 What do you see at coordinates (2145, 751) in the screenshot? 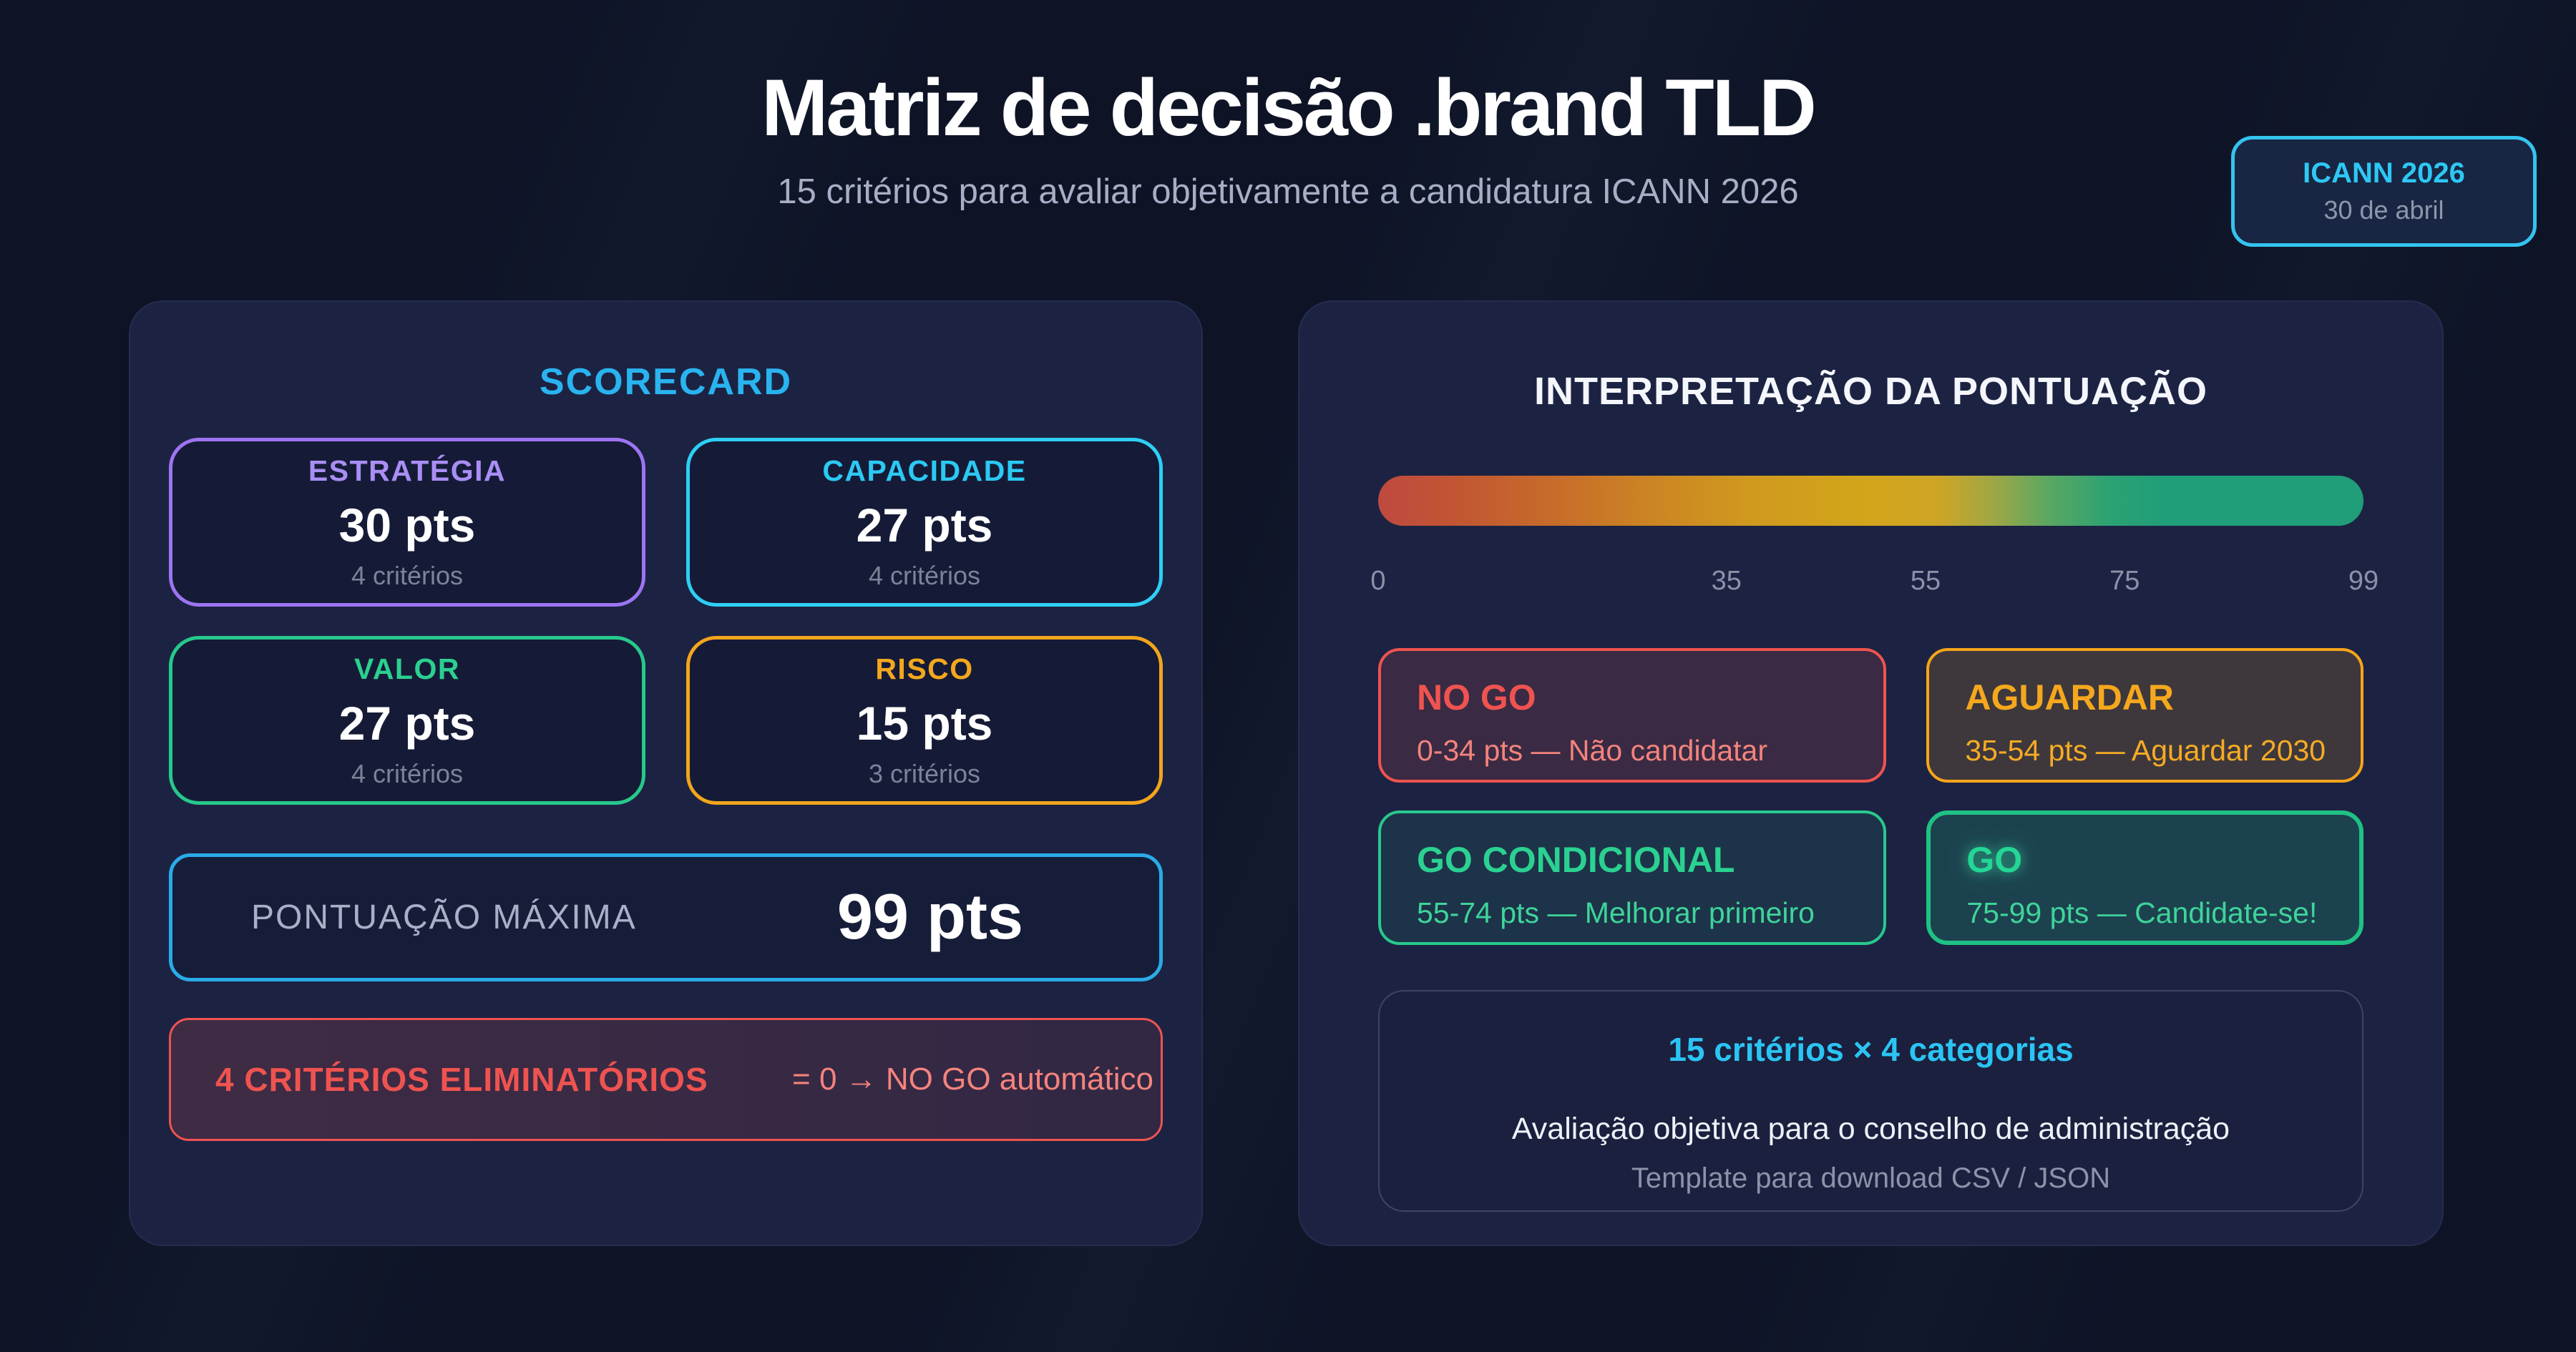
I see `verdict-range: 35-54 pts — Aguardar 2030` at bounding box center [2145, 751].